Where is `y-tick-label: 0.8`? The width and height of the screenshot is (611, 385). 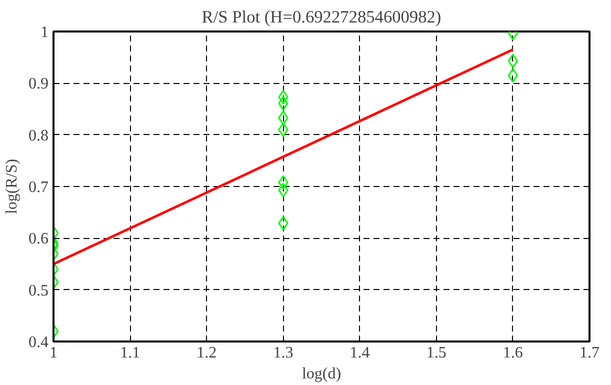
y-tick-label: 0.8 is located at coordinates (38, 135).